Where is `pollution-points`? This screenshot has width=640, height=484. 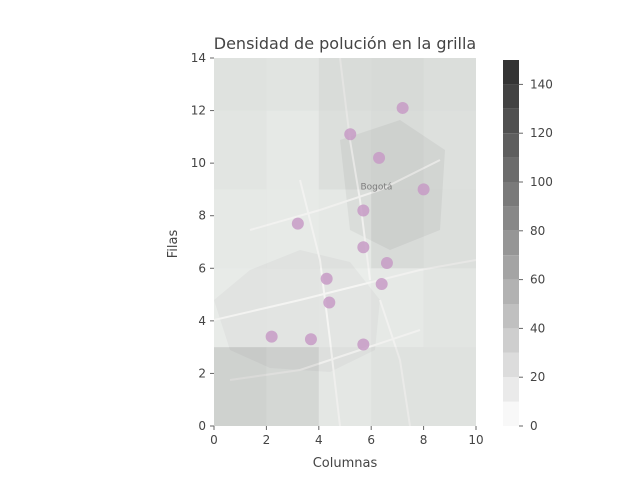
pollution-points is located at coordinates (347, 226).